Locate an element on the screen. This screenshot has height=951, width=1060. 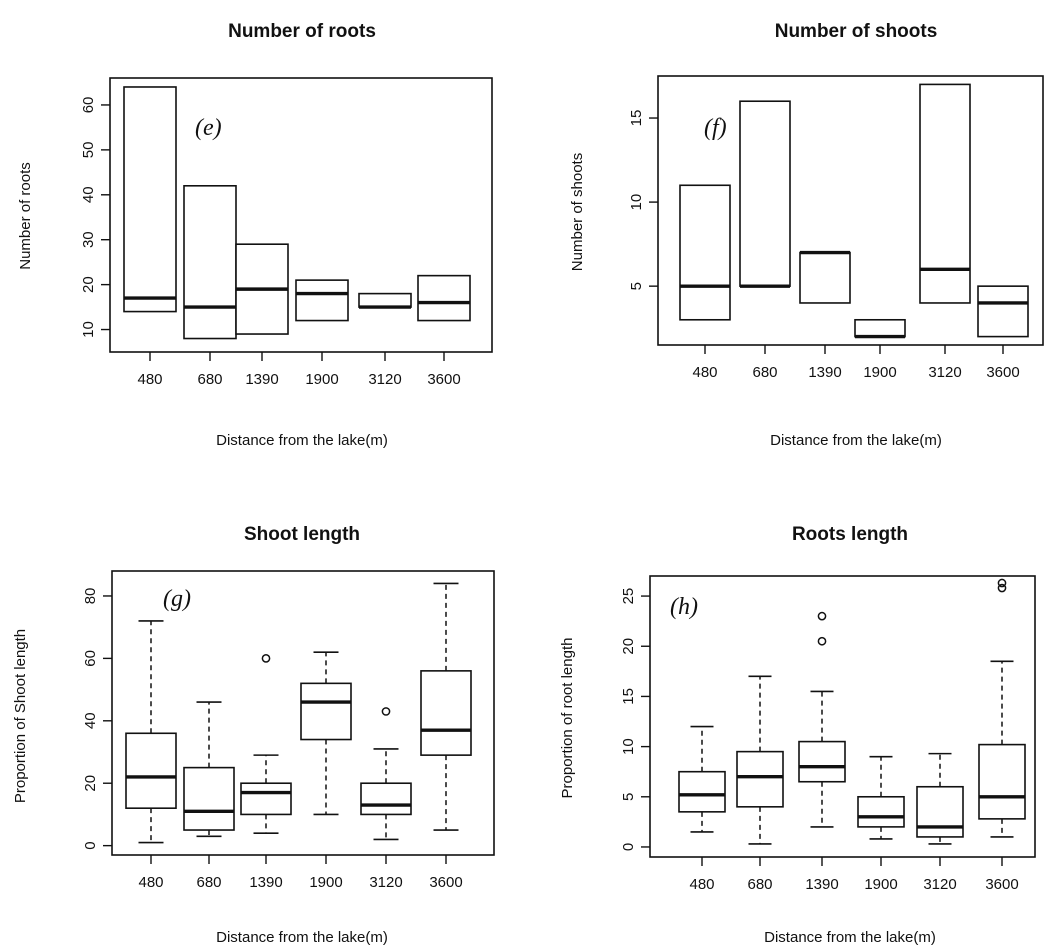
panel-title: Number of shoots is located at coordinates (856, 31).